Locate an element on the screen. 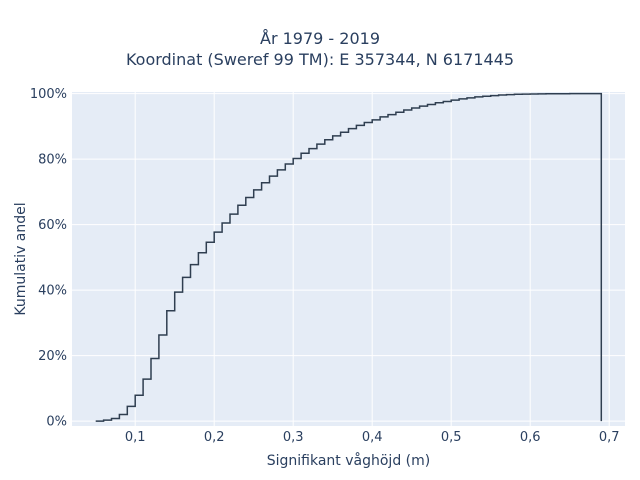 This screenshot has height=480, width=640. y-tick-label: 0% is located at coordinates (56, 422).